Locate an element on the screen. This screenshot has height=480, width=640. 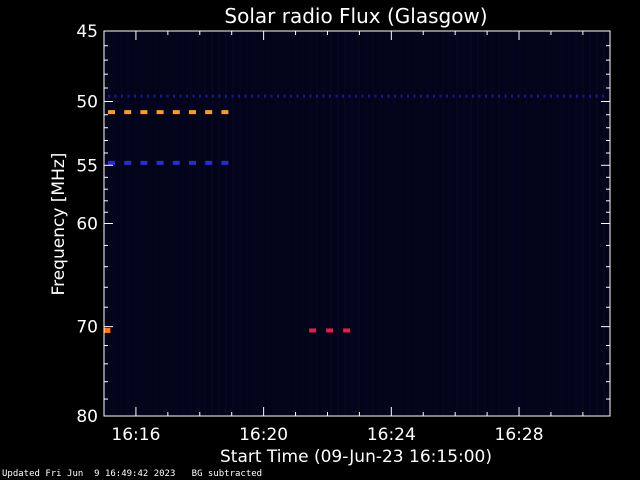
x-axis-label: Start Time (09-Jun-23 16:15:00) is located at coordinates (356, 457).